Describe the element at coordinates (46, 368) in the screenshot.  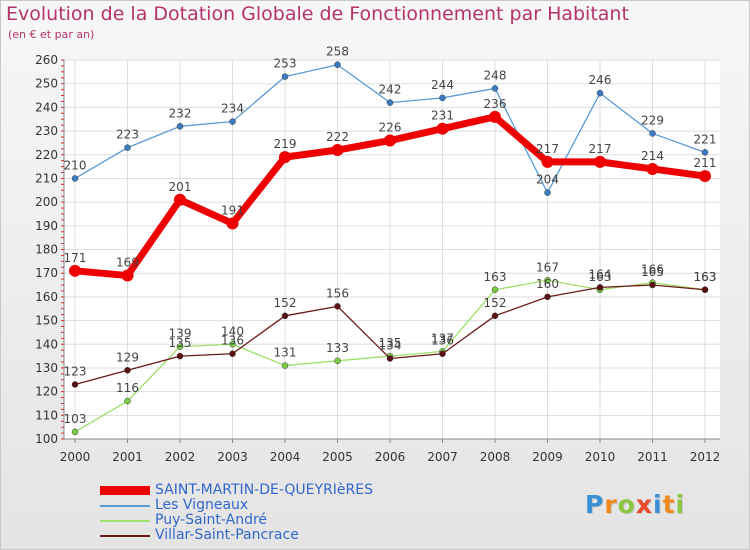
I see `y-tick-label: 130` at that location.